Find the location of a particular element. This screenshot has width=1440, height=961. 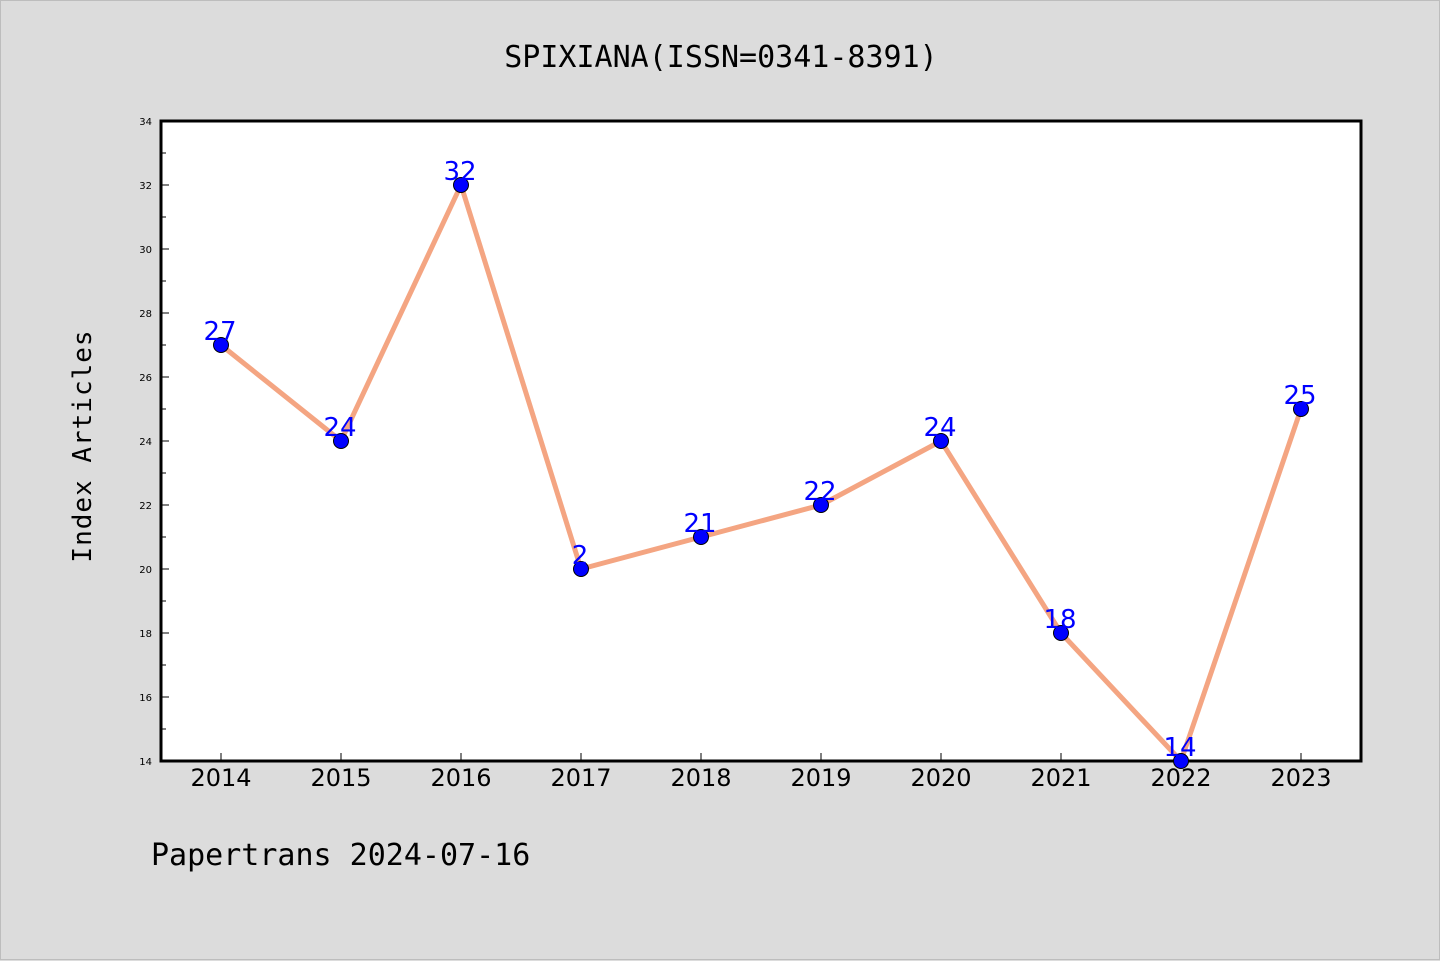

y-tick-label: 18 is located at coordinates (145, 634).